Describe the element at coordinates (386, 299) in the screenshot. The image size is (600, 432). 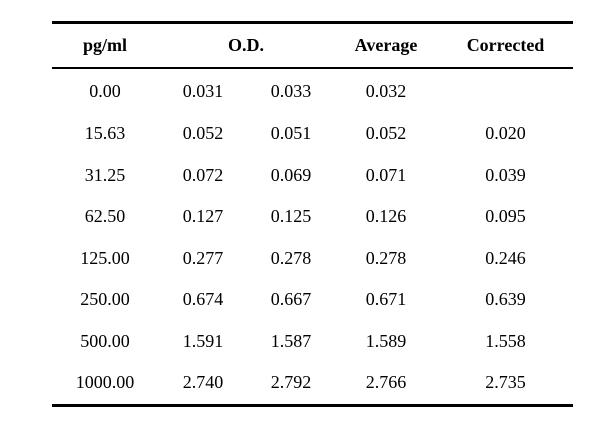
I see `cell-average: 0.671` at that location.